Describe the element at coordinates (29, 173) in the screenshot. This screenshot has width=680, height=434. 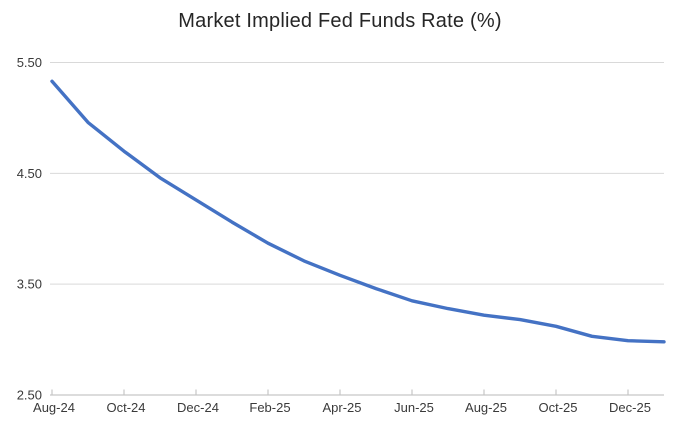
I see `y-tick-label: 4.50` at that location.